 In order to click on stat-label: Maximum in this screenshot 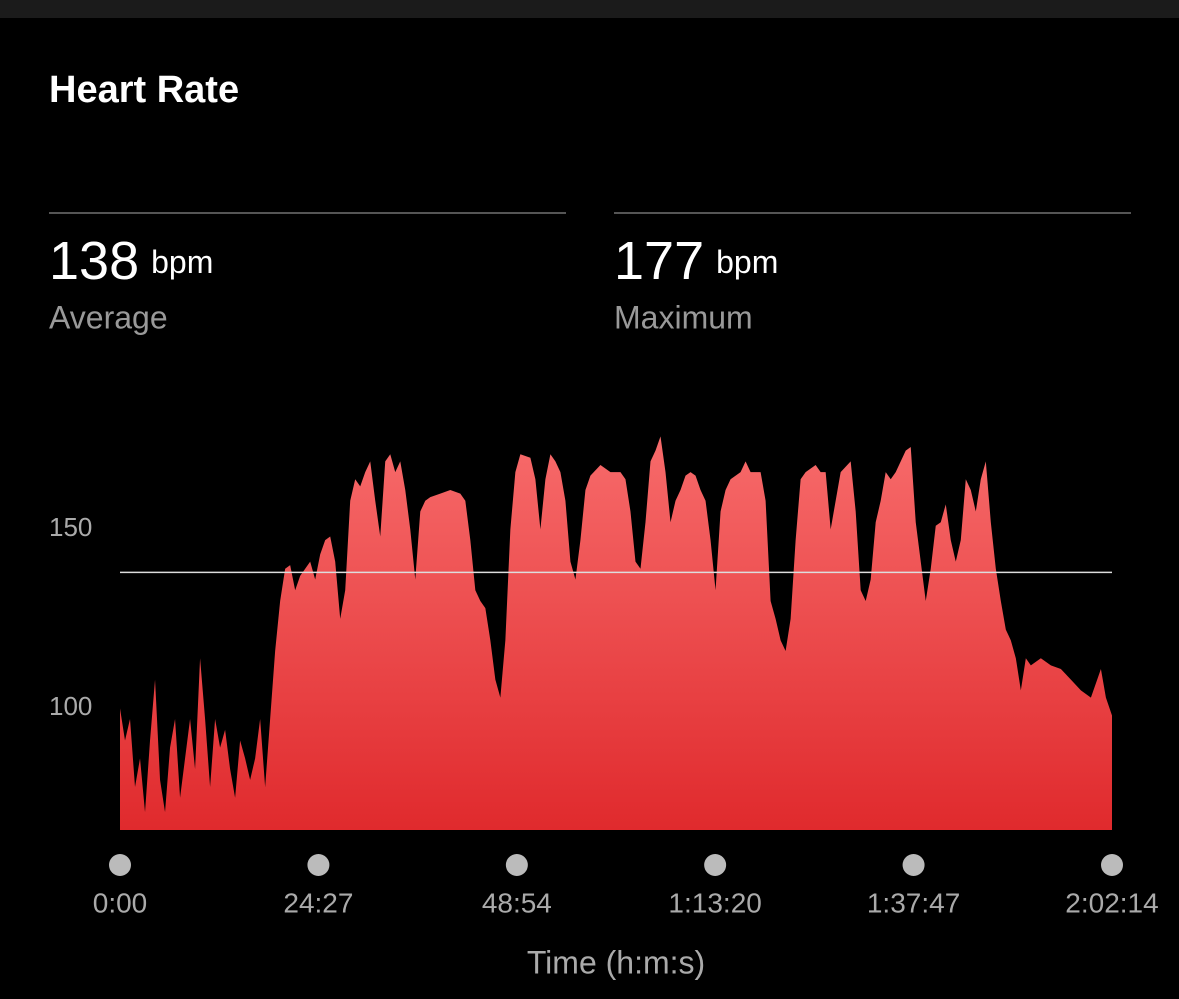, I will do `click(683, 317)`.